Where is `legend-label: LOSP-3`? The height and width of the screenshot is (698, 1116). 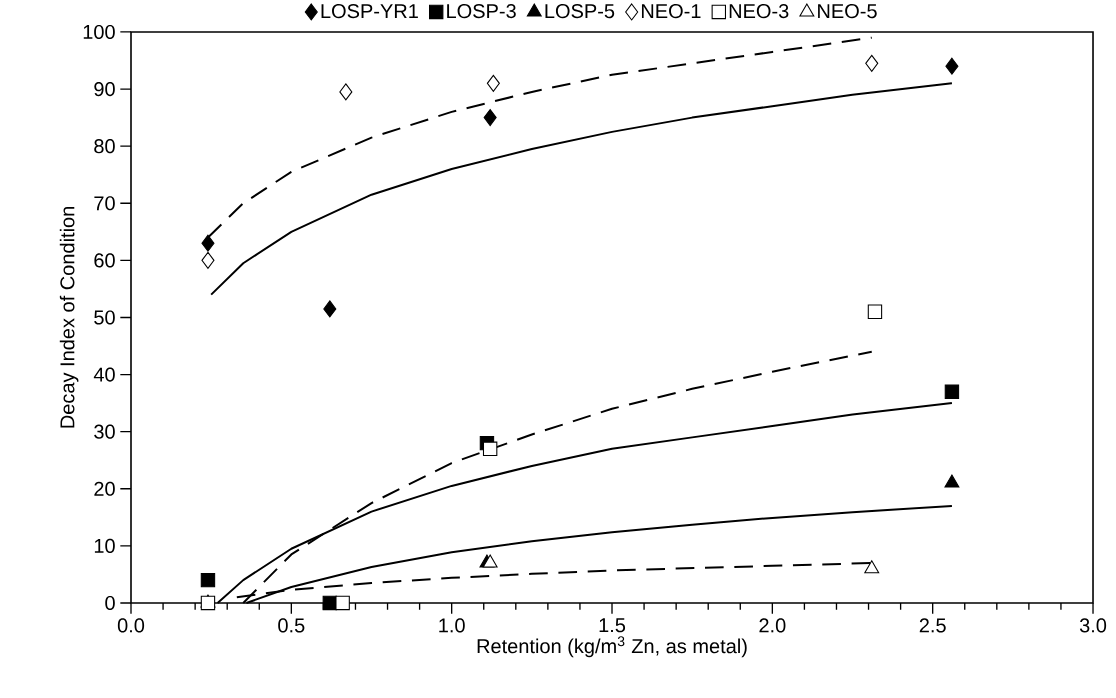
legend-label: LOSP-3 is located at coordinates (481, 11).